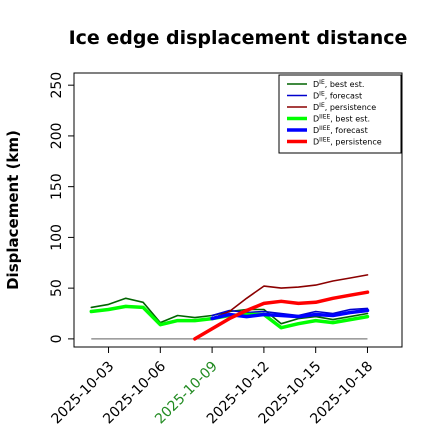  What do you see at coordinates (61, 207) in the screenshot?
I see `y-axis: 0 50 100 150 200 250` at bounding box center [61, 207].